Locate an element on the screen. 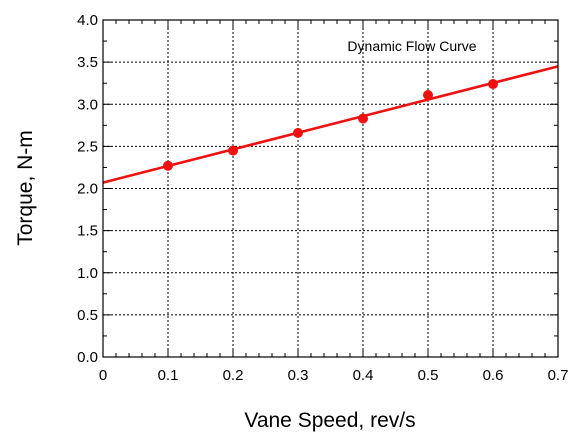 The image size is (568, 440). x-tick-label: 0.2 is located at coordinates (233, 375).